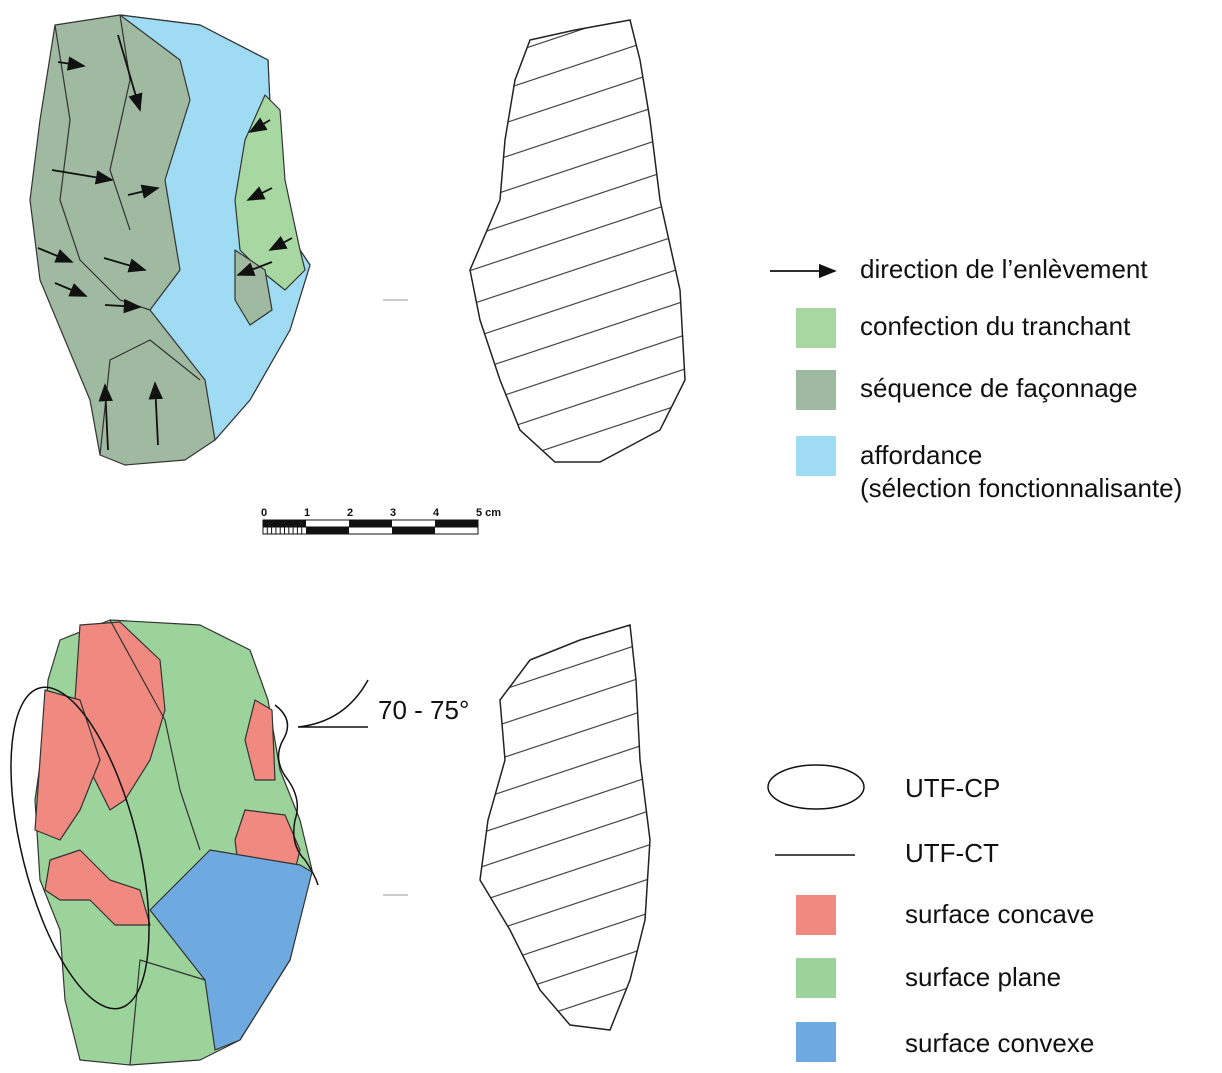 This screenshot has width=1222, height=1073. Describe the element at coordinates (488, 513) in the screenshot. I see `scale-label: 5 cm` at that location.